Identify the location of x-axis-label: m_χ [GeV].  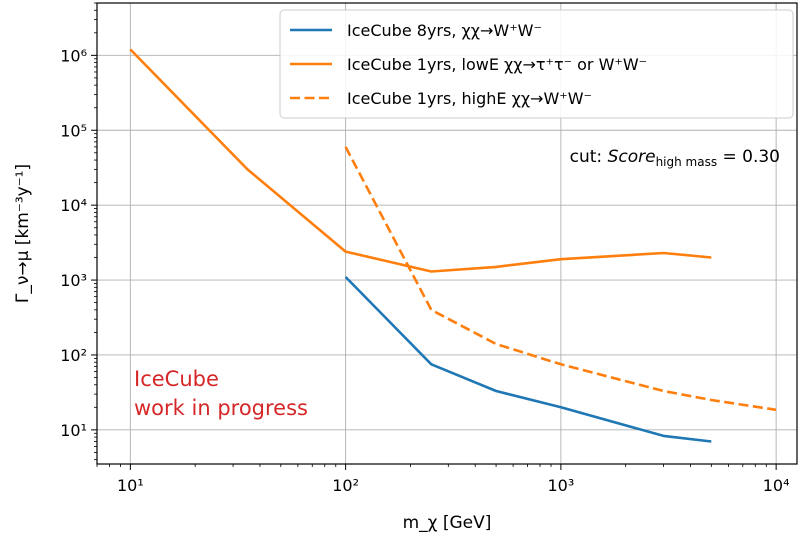
(447, 523).